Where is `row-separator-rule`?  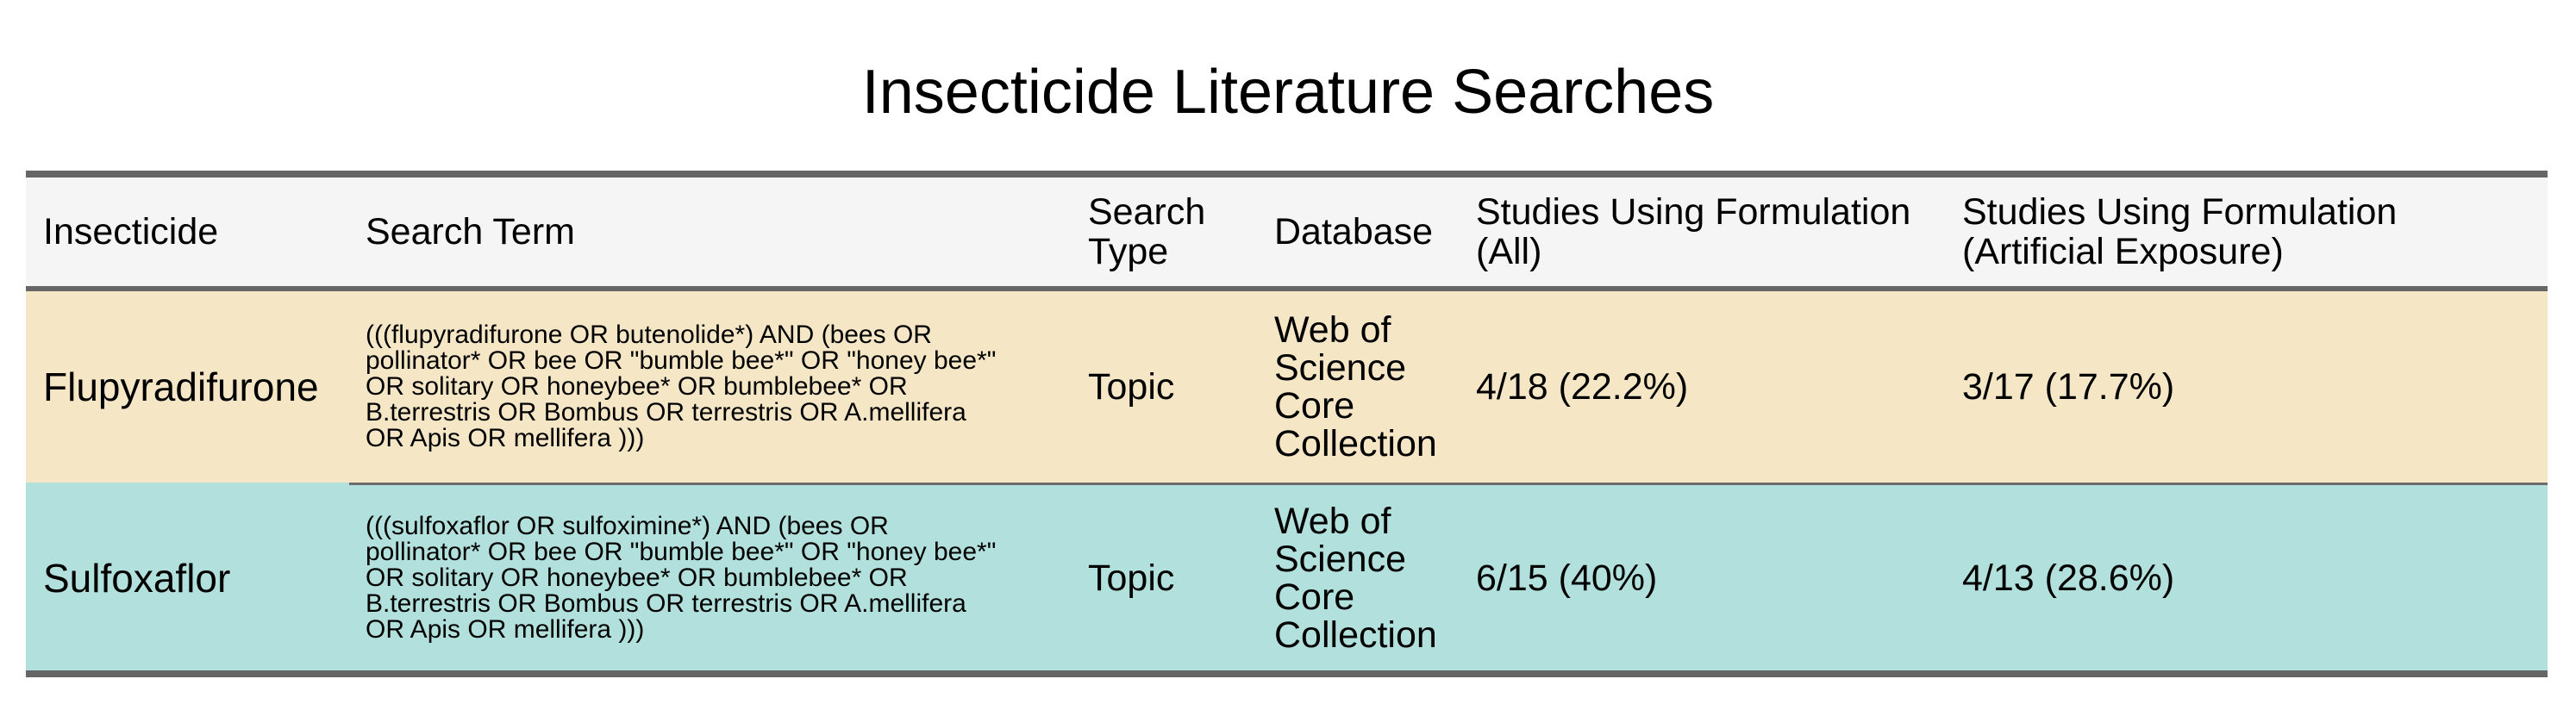
row-separator-rule is located at coordinates (1287, 484).